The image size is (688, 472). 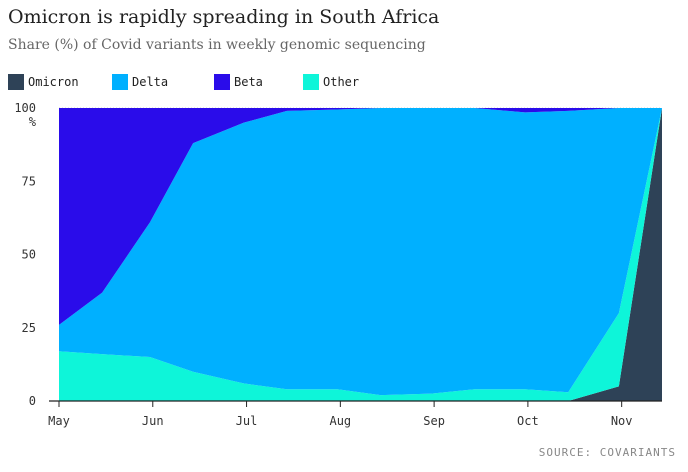 What do you see at coordinates (53, 82) in the screenshot?
I see `legend-label-omicron: Omicron` at bounding box center [53, 82].